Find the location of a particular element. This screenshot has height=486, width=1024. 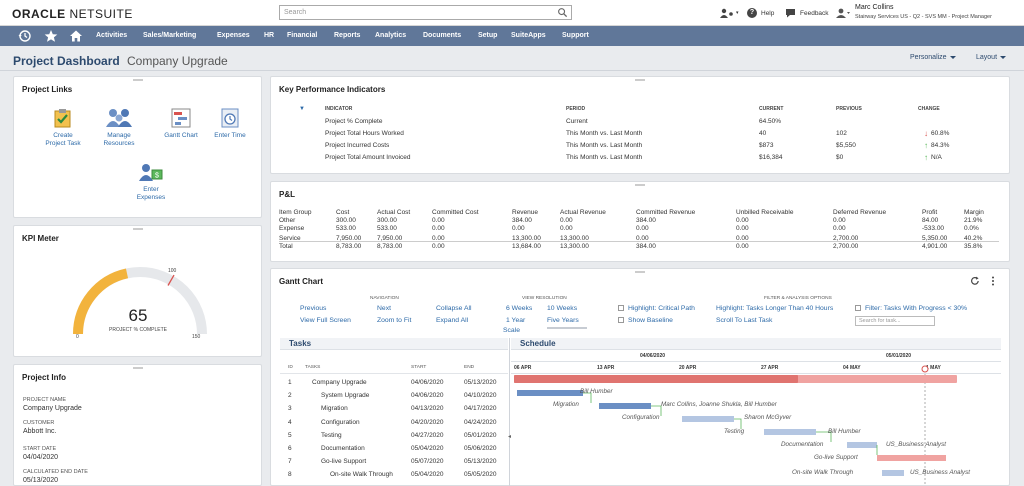

task-name: Configuration is located at coordinates (340, 422).